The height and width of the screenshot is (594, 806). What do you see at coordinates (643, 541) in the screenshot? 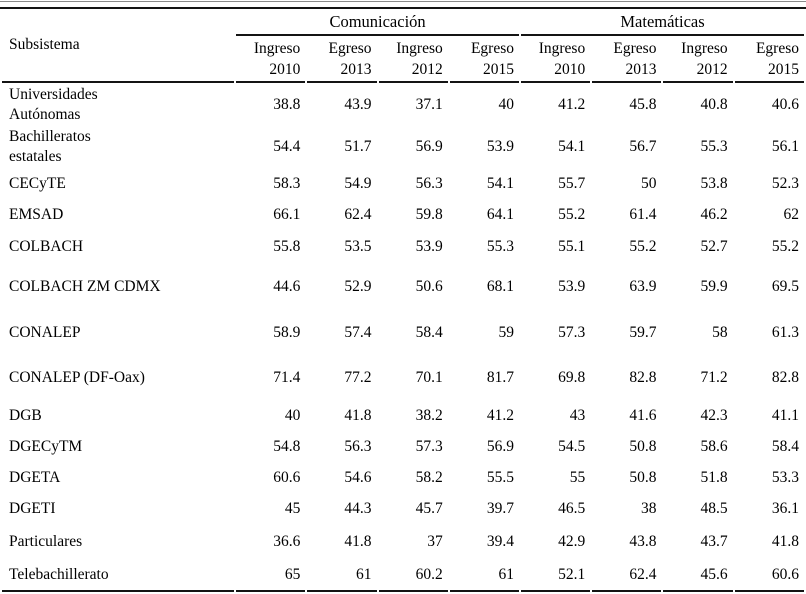
I see `cell-value: 43.8` at bounding box center [643, 541].